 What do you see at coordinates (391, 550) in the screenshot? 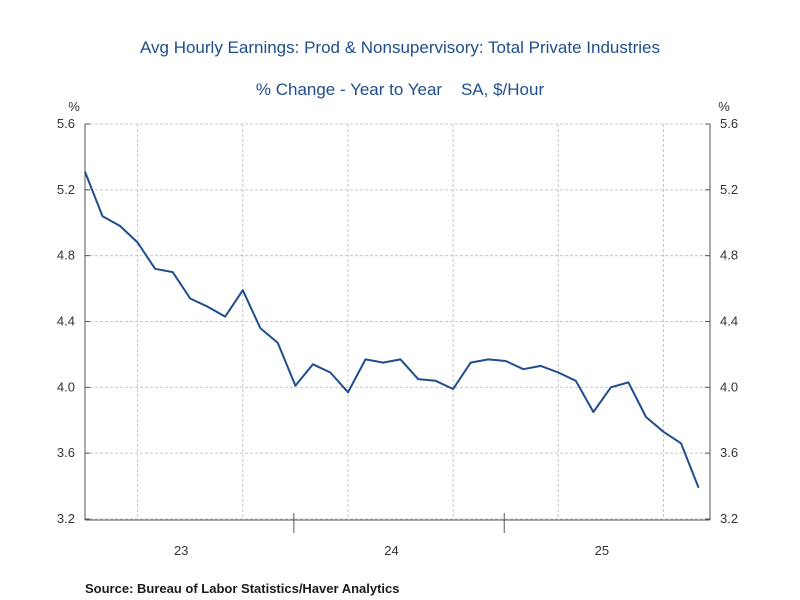
I see `x-year-label: 24` at bounding box center [391, 550].